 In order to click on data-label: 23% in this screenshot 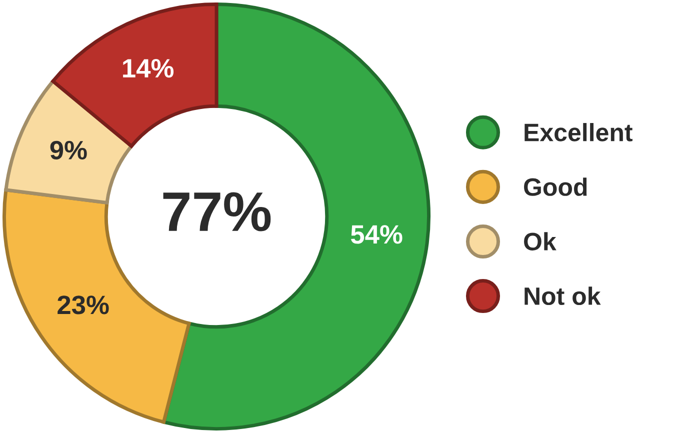, I will do `click(83, 305)`.